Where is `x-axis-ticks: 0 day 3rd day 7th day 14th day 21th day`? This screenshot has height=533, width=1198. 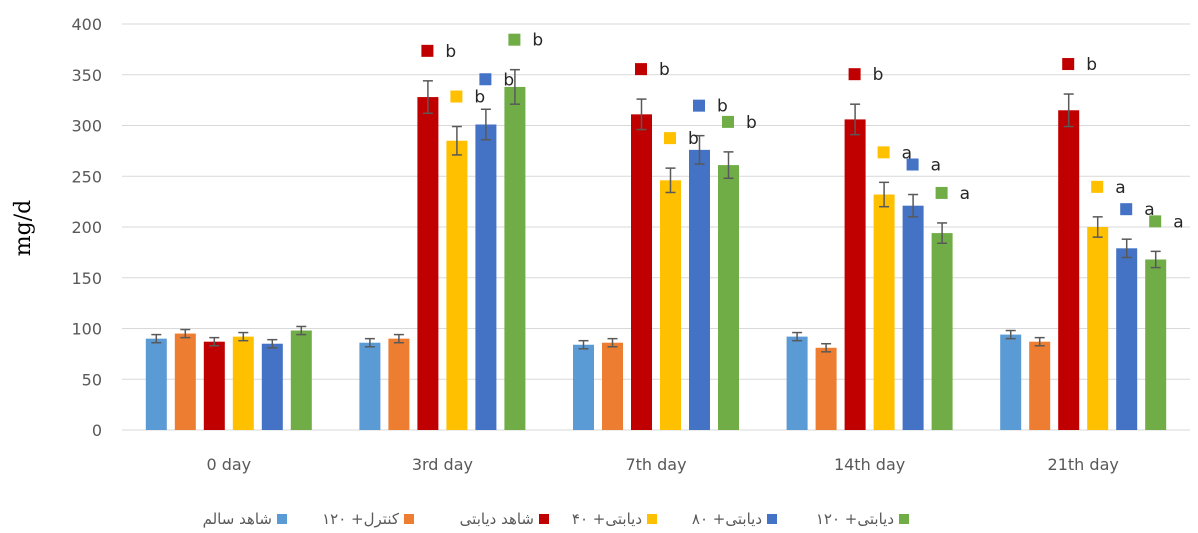 x-axis-ticks: 0 day 3rd day 7th day 14th day 21th day is located at coordinates (662, 464).